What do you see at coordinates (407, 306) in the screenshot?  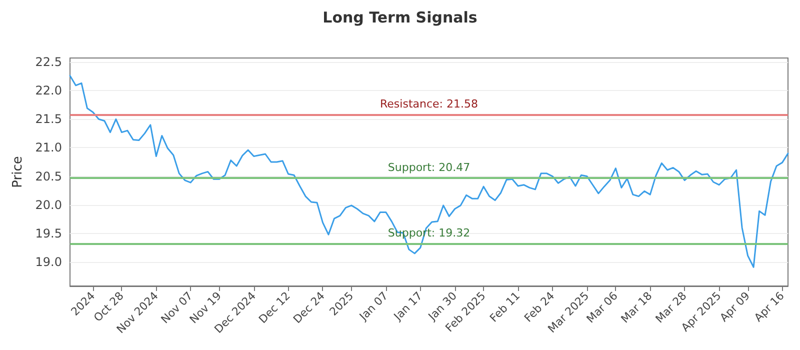 I see `x-tick-label: Jan 17` at bounding box center [407, 306].